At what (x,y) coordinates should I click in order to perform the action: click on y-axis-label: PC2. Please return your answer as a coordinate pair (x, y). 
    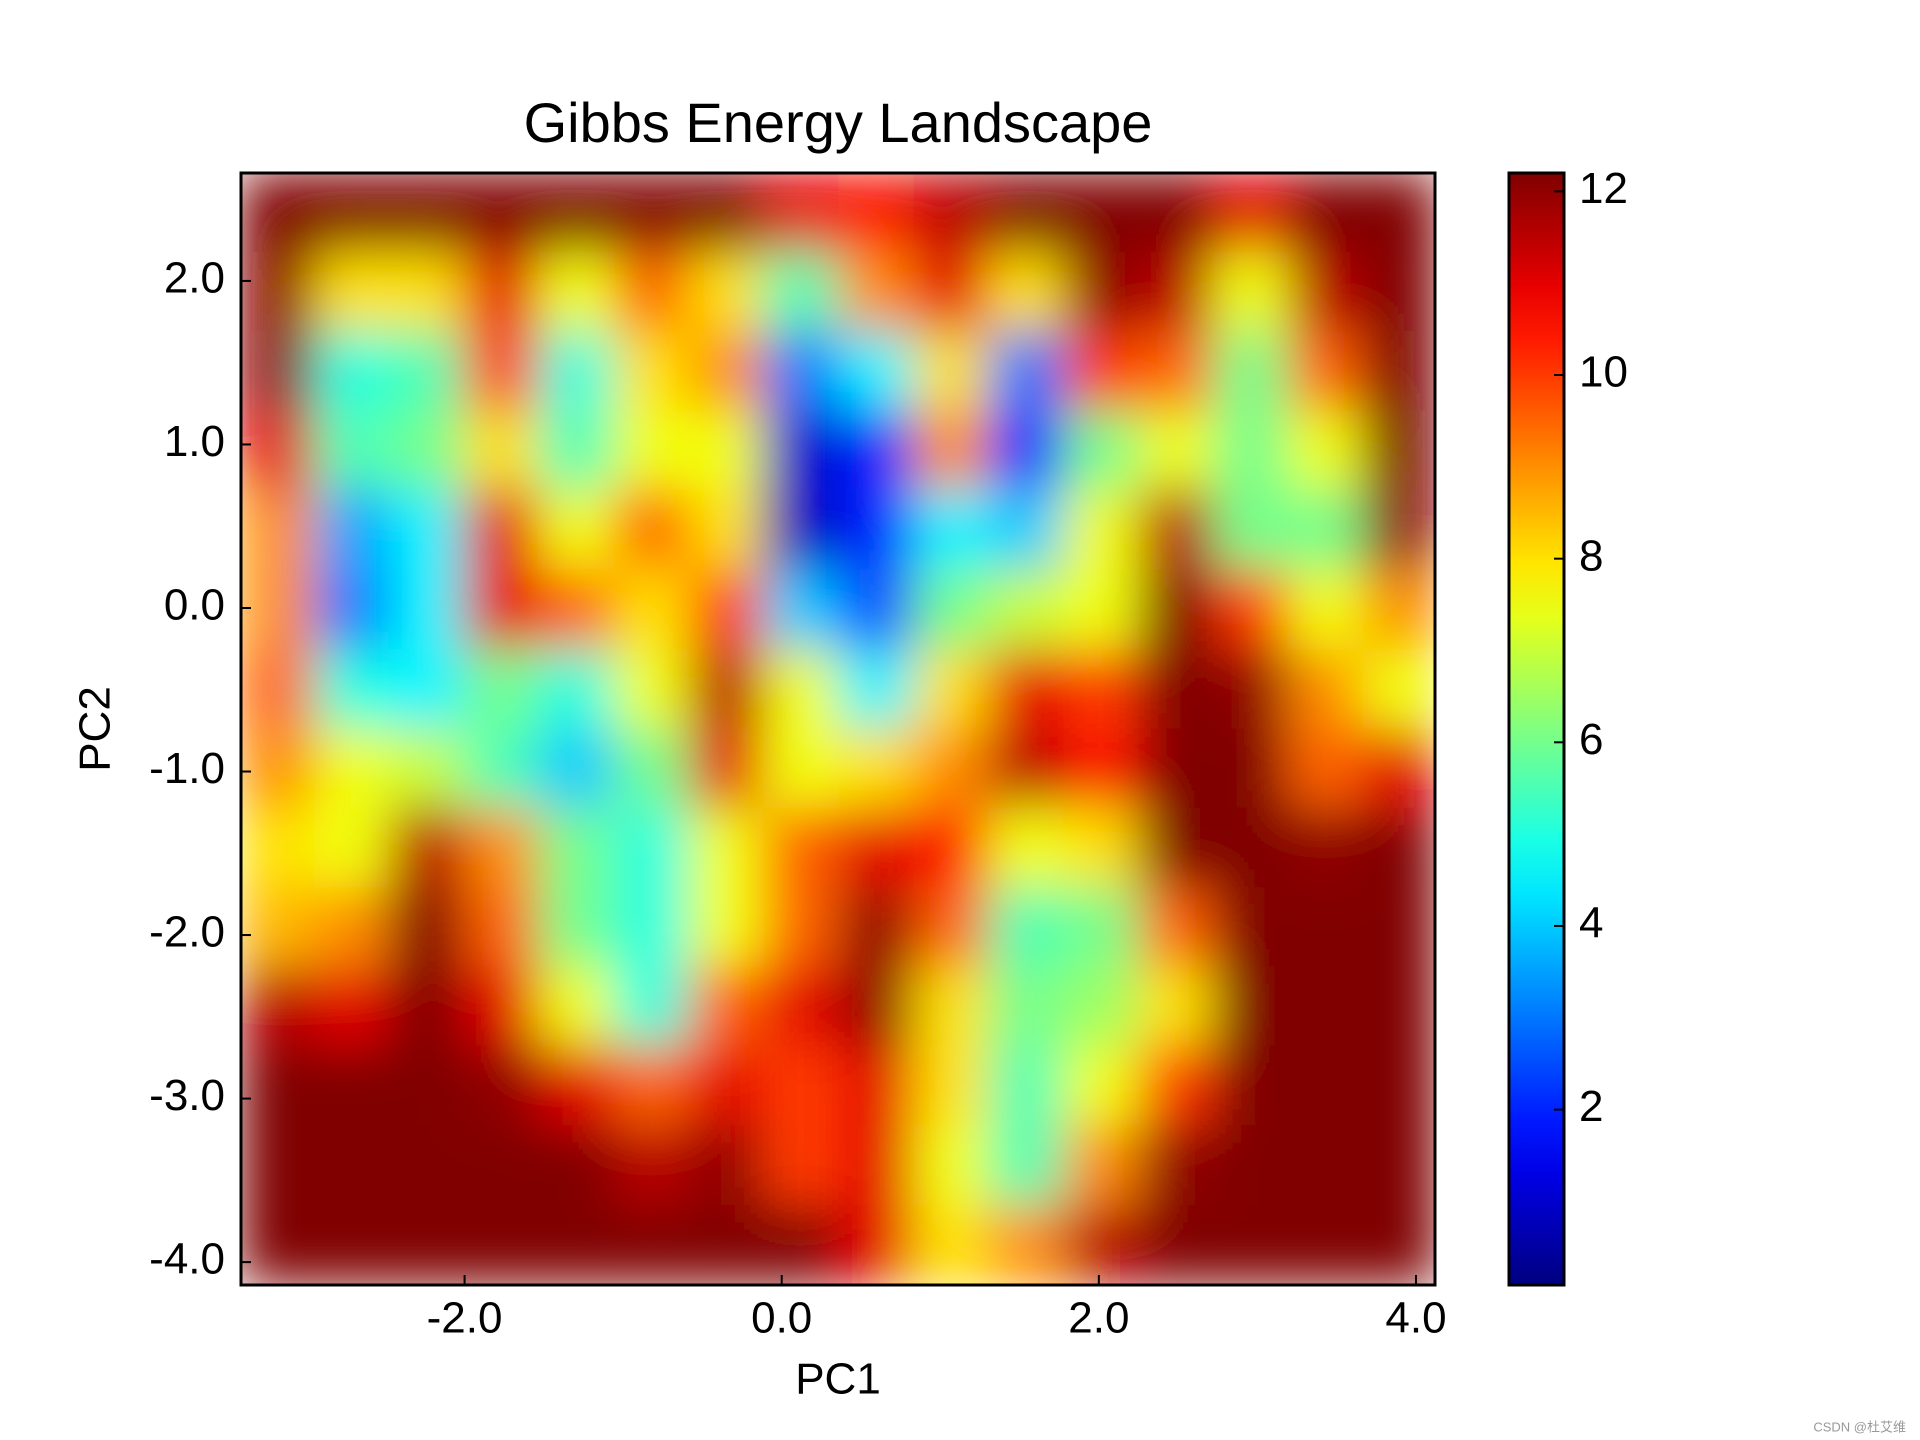
    Looking at the image, I should click on (95, 729).